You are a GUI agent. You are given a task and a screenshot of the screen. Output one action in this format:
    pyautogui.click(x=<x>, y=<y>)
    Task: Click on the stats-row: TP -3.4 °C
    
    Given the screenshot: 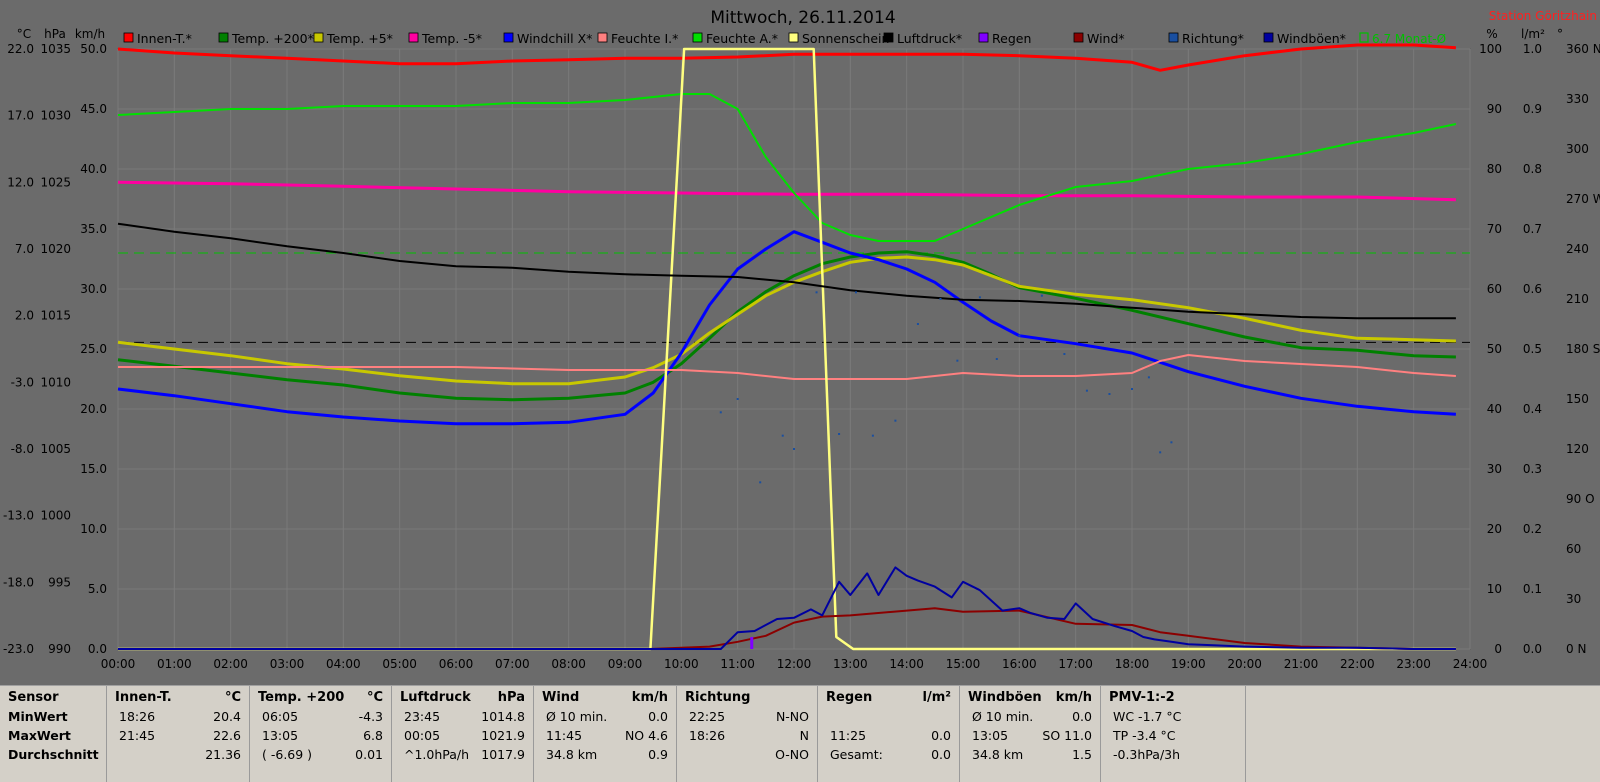 What is the action you would take?
    pyautogui.click(x=1173, y=735)
    